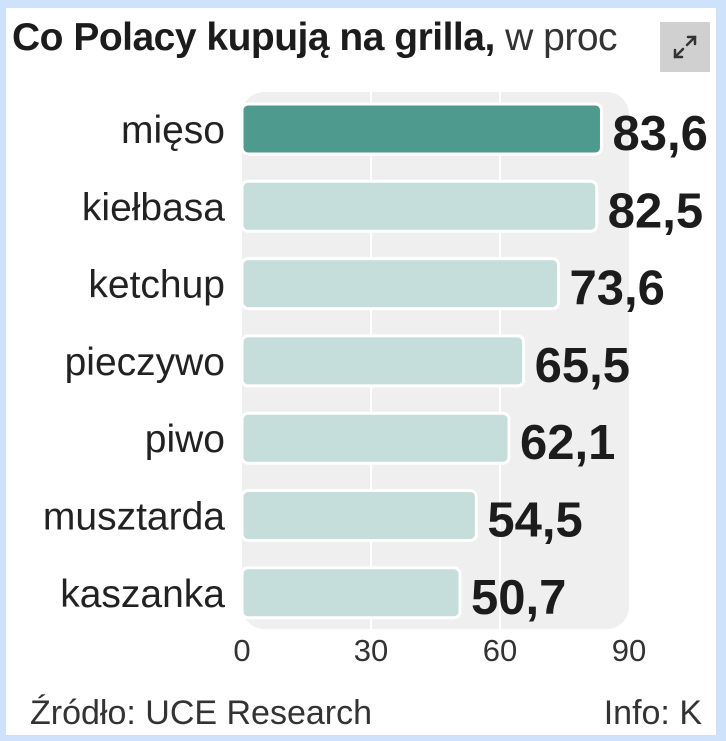 The height and width of the screenshot is (741, 726). I want to click on value-label: 50,7, so click(518, 598).